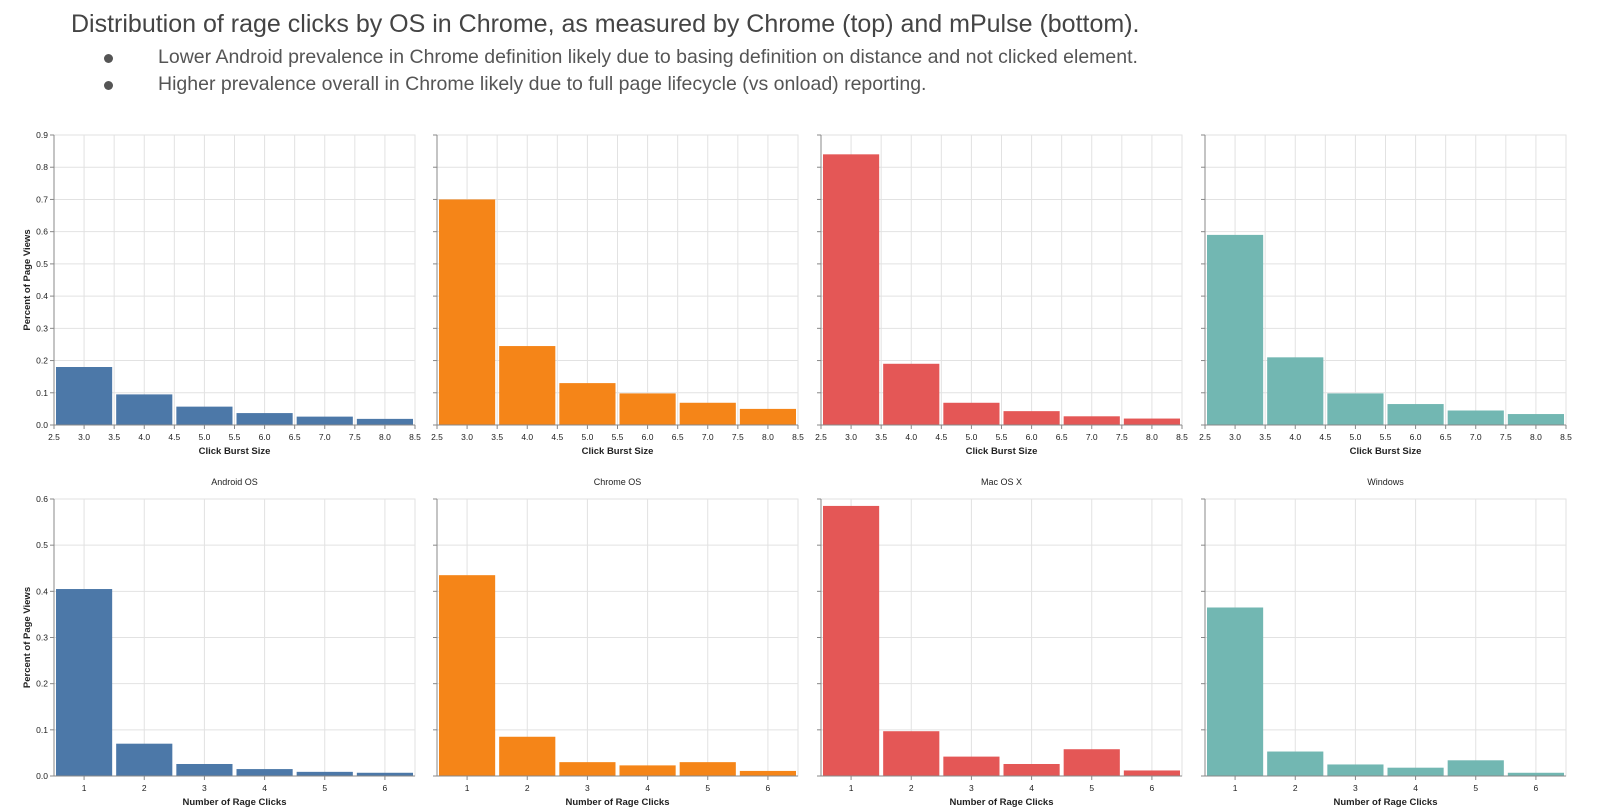 Image resolution: width=1600 pixels, height=812 pixels. What do you see at coordinates (108, 58) in the screenshot?
I see `bullet-dot-icon` at bounding box center [108, 58].